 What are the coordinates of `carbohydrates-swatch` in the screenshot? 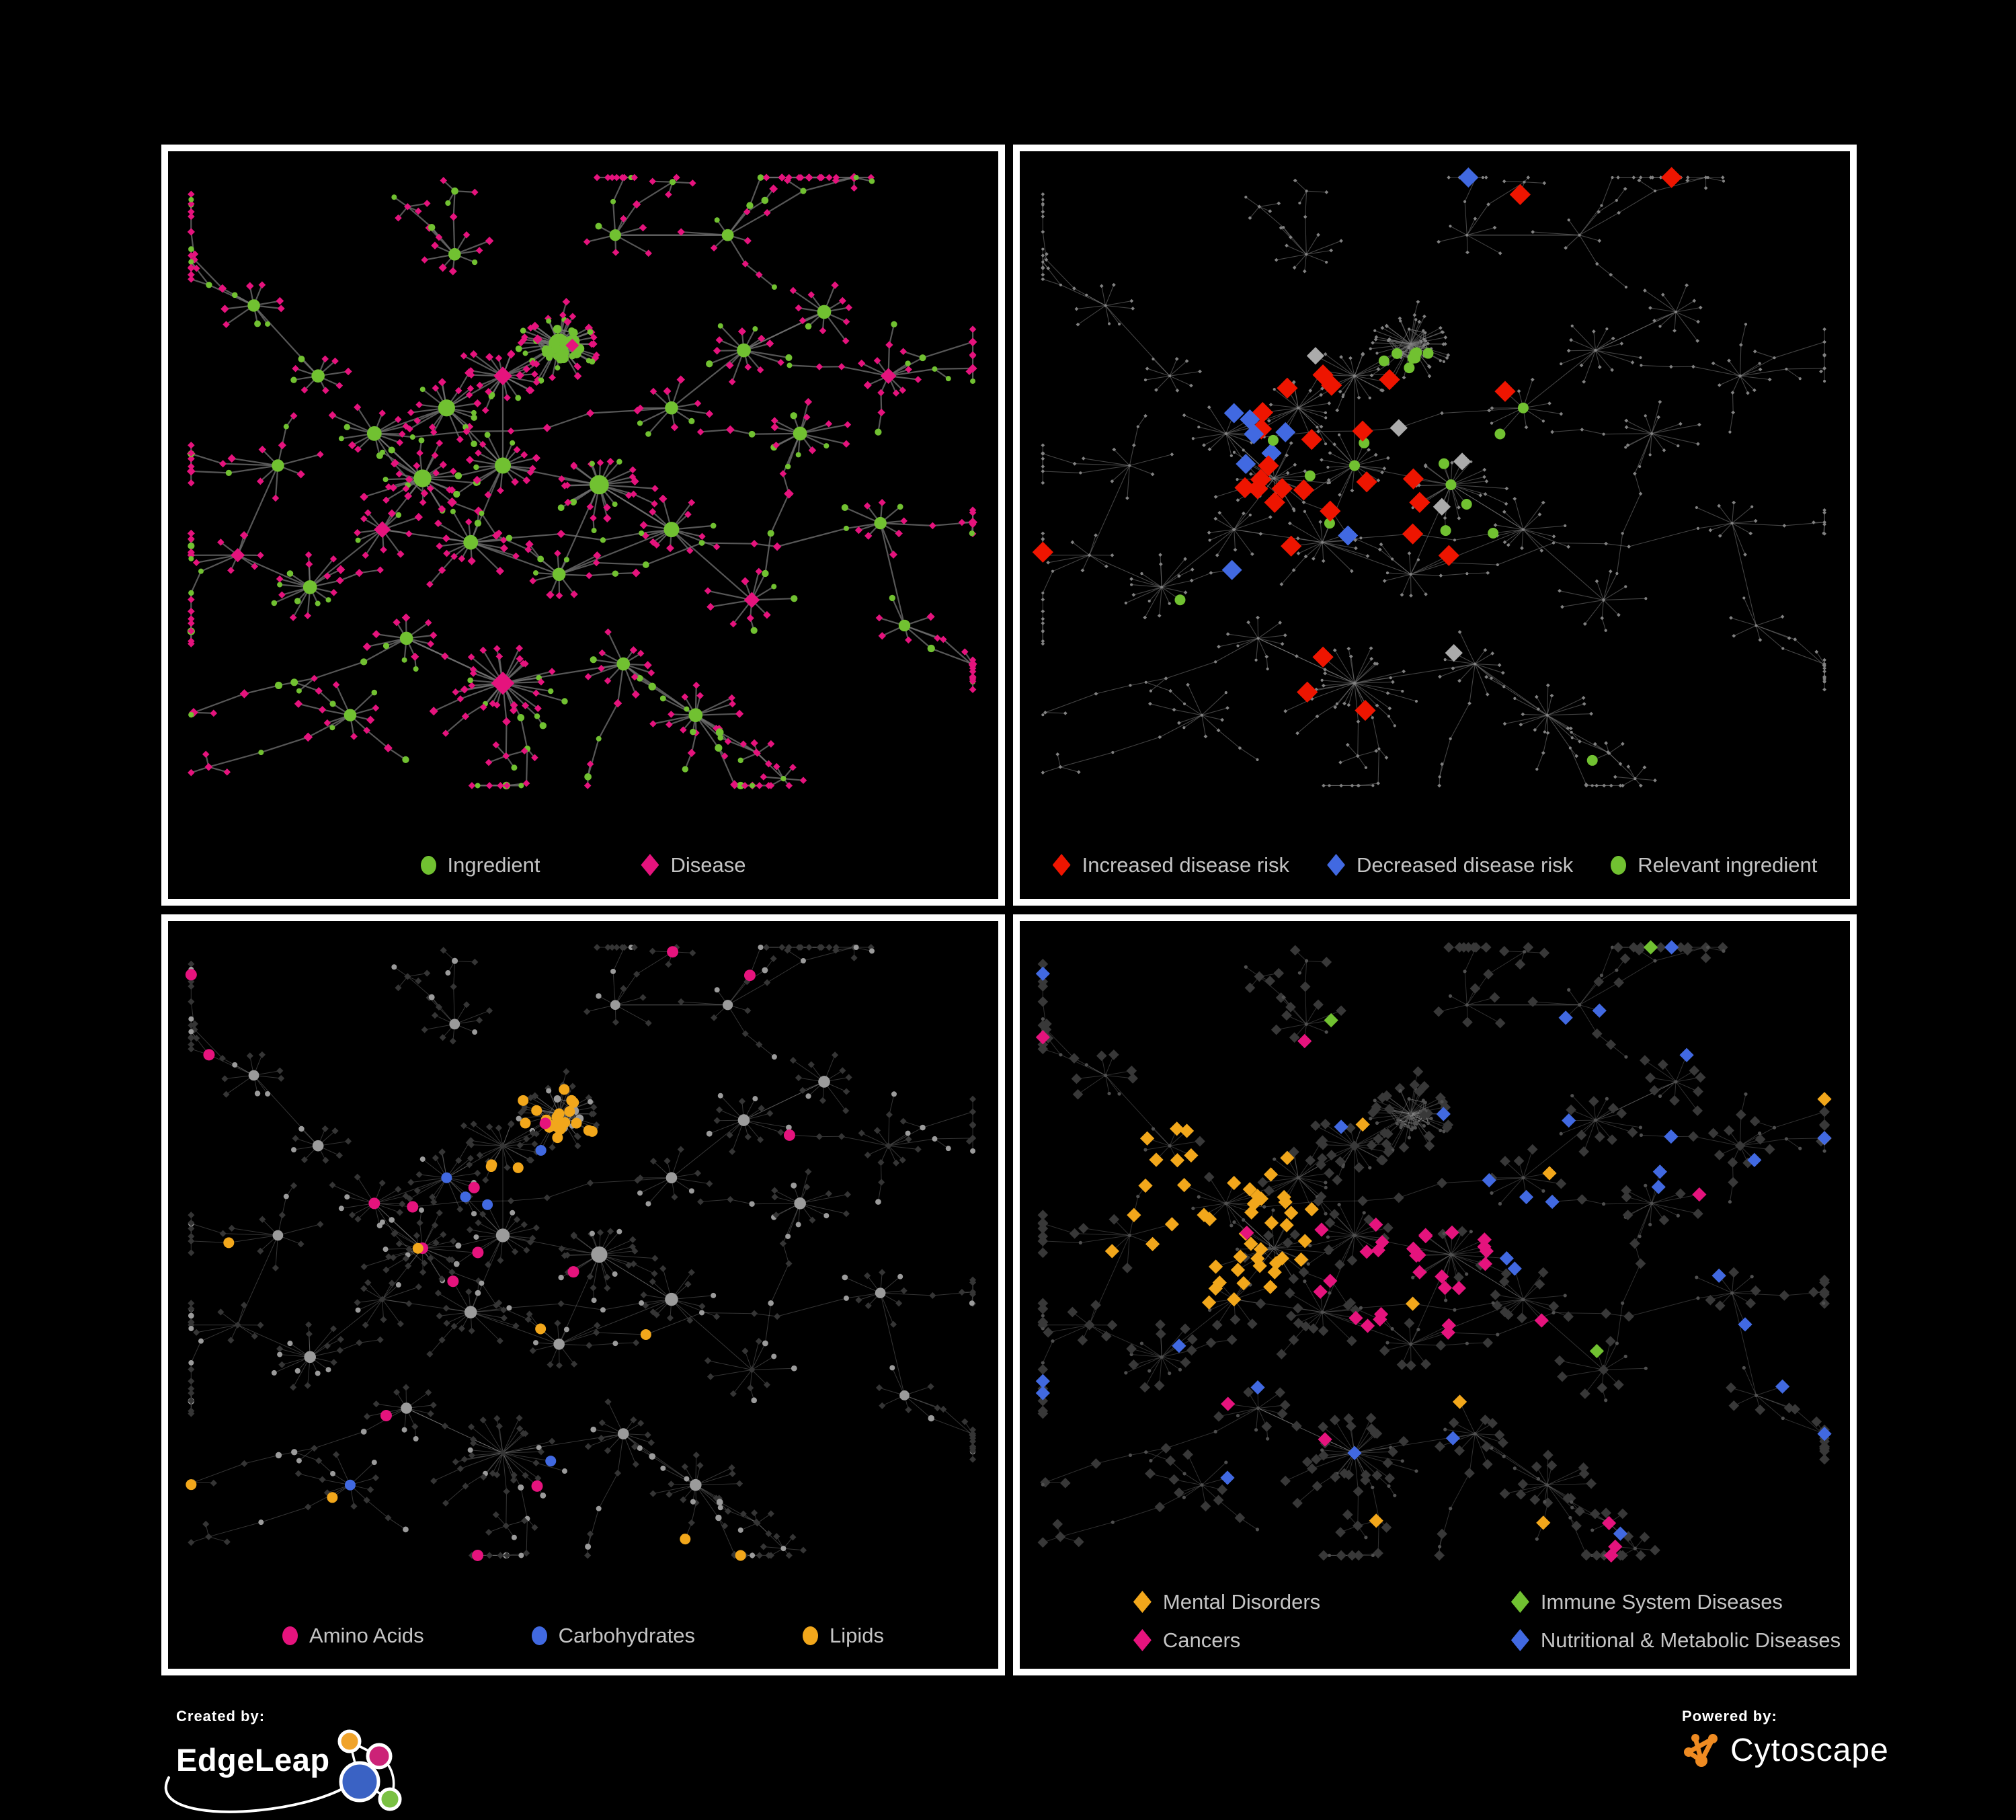 It's located at (539, 1635).